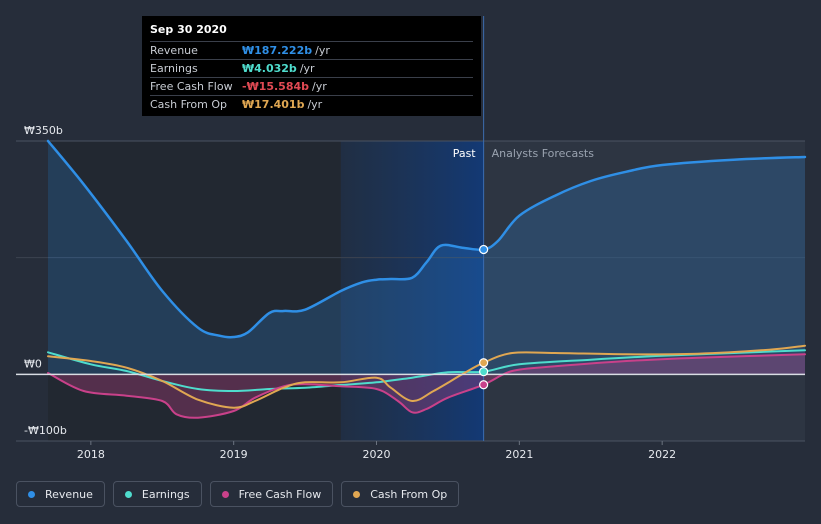 This screenshot has height=524, width=821. I want to click on tooltip-row-revenue: Revenue ₩187.222b /yr, so click(311, 50).